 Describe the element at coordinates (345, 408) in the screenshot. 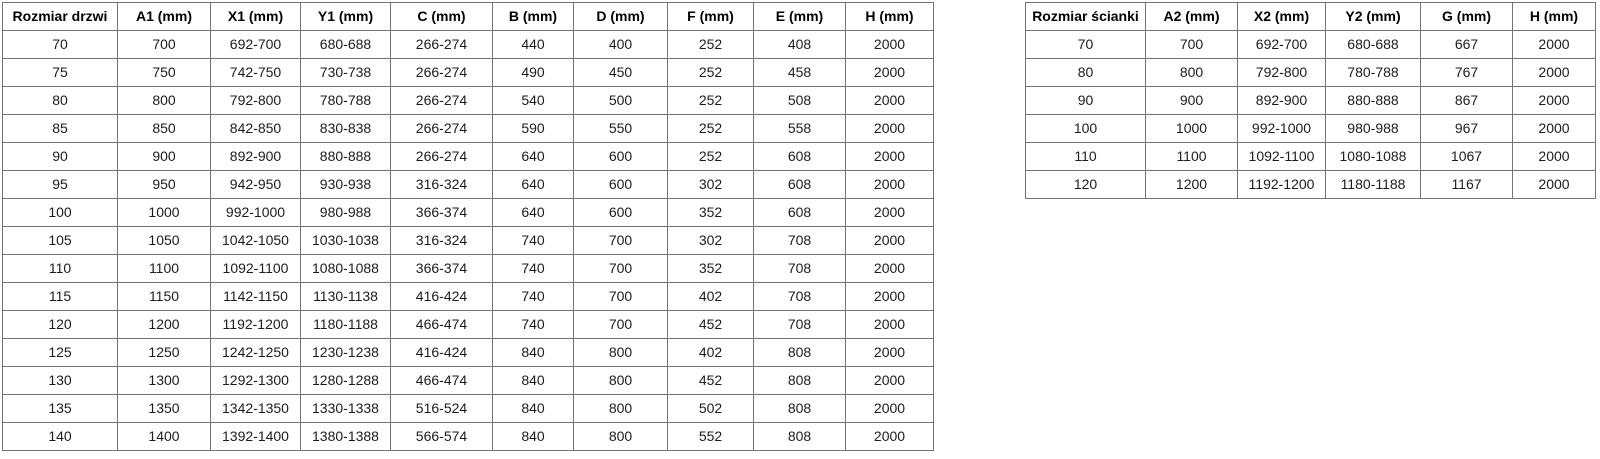

I see `table-cell: 1330-1338` at that location.